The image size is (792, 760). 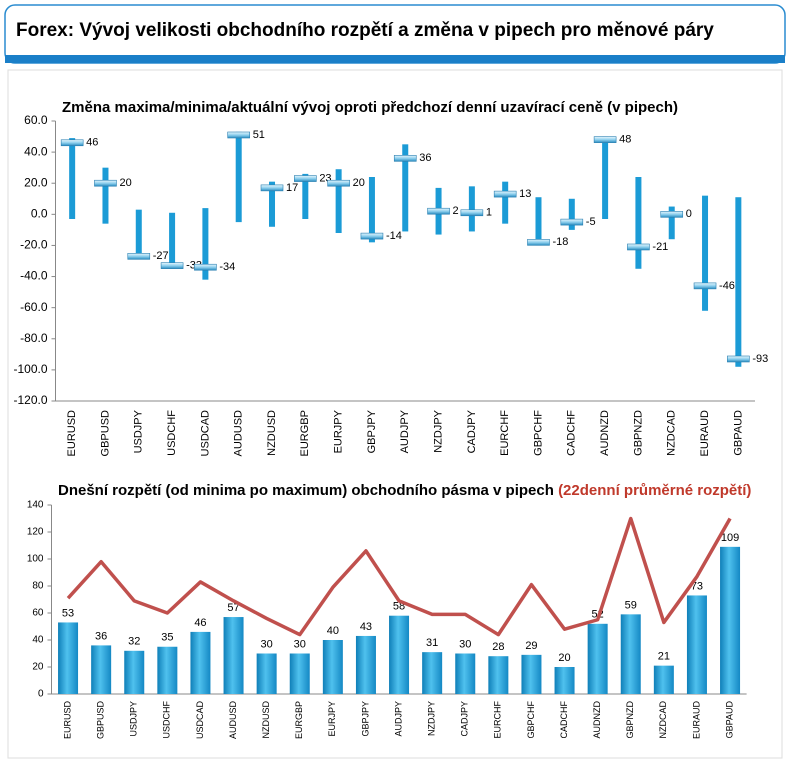 I want to click on value-label: -93, so click(x=760, y=359).